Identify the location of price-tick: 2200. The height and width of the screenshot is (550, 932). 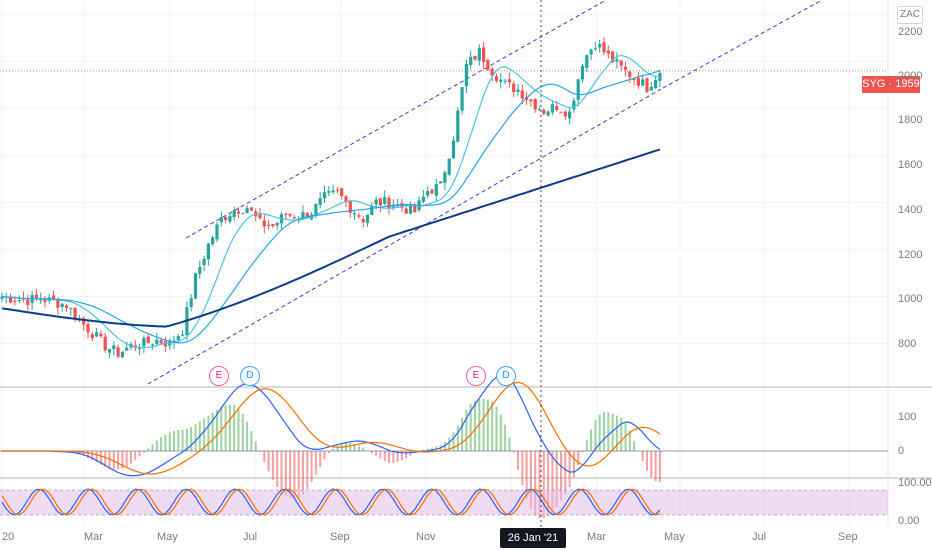
(910, 32).